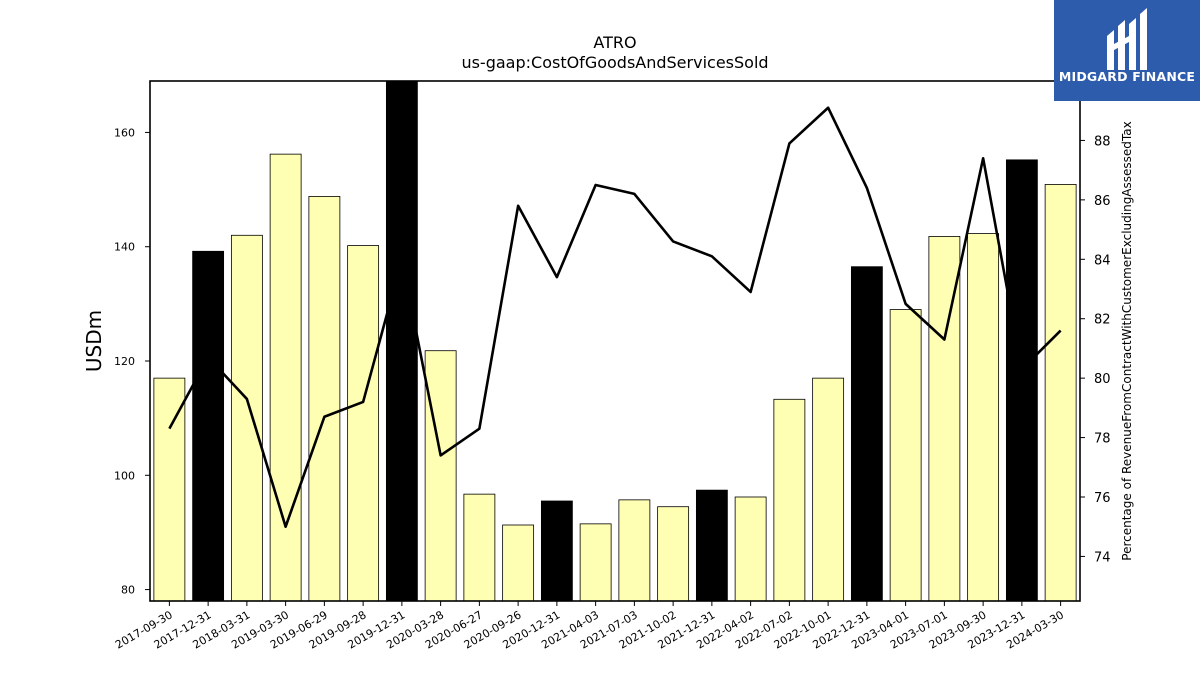 The width and height of the screenshot is (1200, 679). Describe the element at coordinates (1102, 557) in the screenshot. I see `y2-tick-label-74: 74` at that location.